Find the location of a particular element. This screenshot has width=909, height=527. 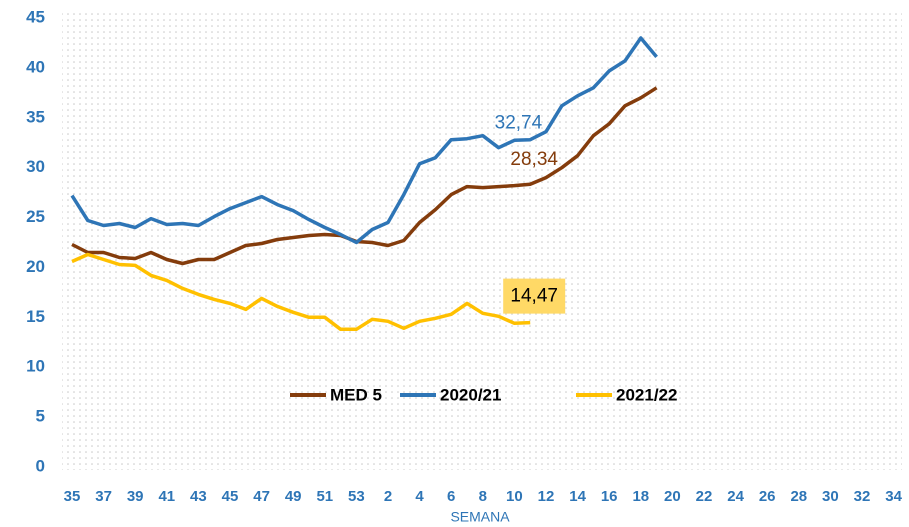

x-tick-label: 53 is located at coordinates (356, 496).